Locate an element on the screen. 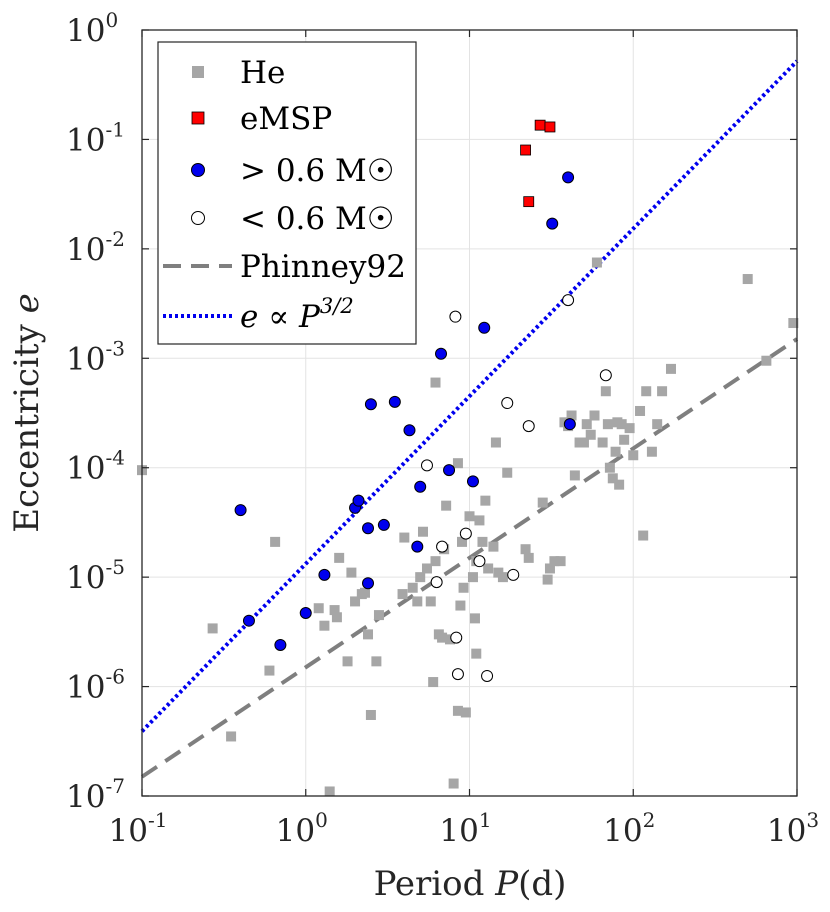 This screenshot has height=912, width=830. x-tick-label: 10² is located at coordinates (629, 828).